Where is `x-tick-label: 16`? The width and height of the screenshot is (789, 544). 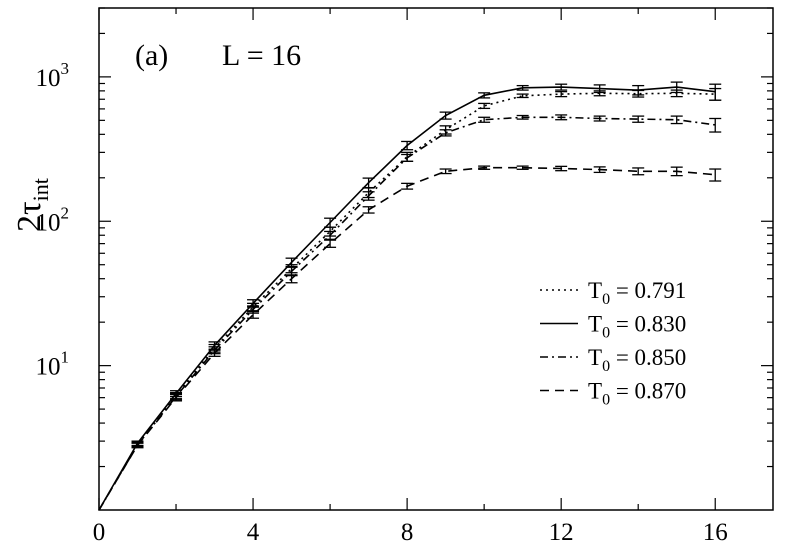 x-tick-label: 16 is located at coordinates (715, 531).